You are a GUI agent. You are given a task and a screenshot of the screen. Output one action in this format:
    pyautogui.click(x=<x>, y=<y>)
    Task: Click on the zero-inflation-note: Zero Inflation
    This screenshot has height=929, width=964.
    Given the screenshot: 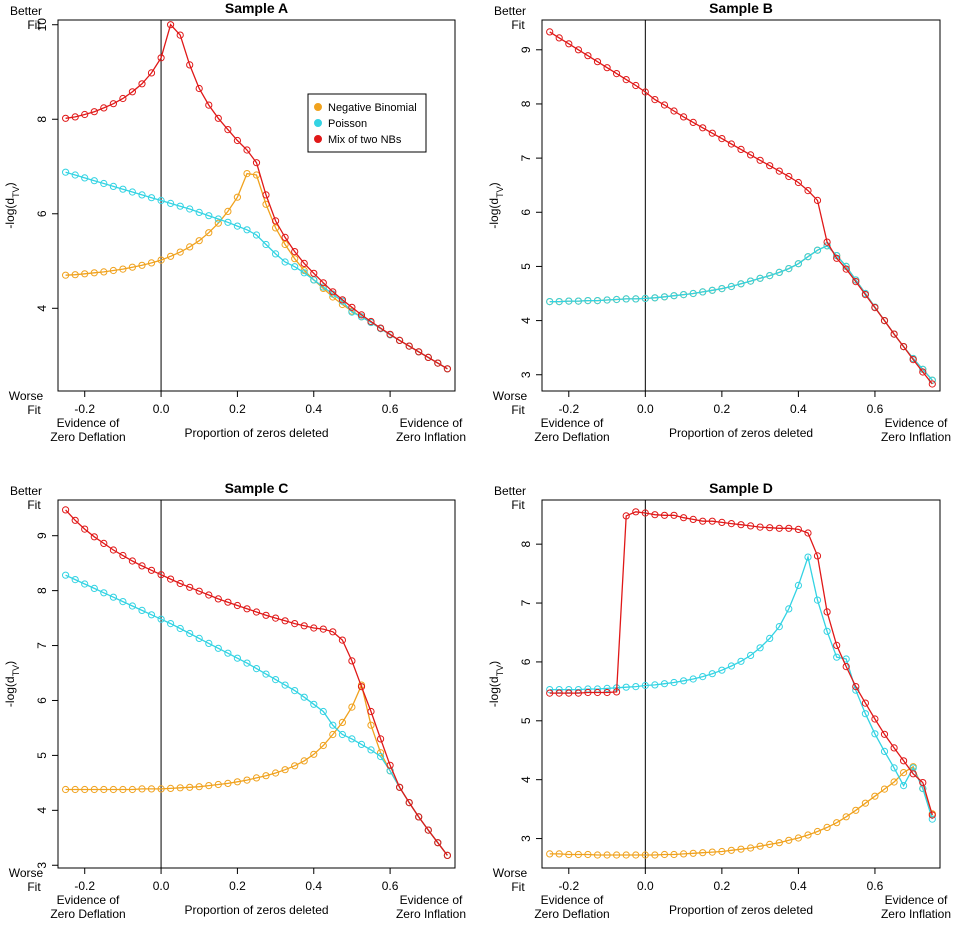 What is the action you would take?
    pyautogui.click(x=916, y=914)
    